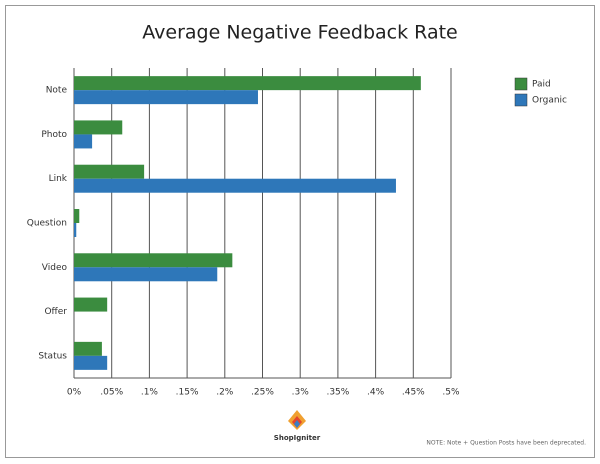 Image resolution: width=600 pixels, height=464 pixels. I want to click on y-tick-label: Note, so click(57, 91).